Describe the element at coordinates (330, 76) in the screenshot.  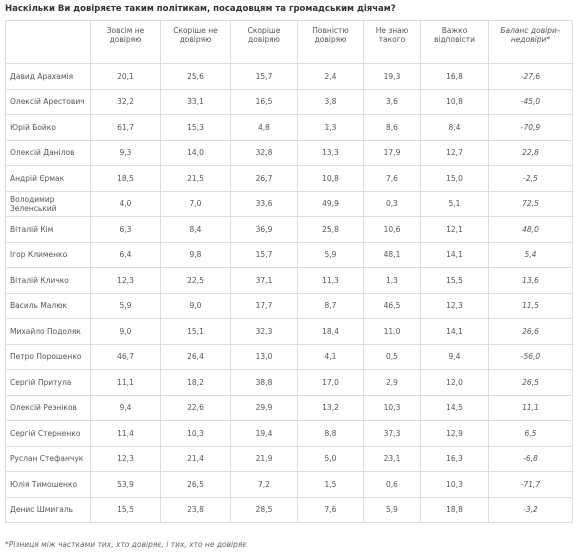
I see `value-cell: 2,4` at that location.